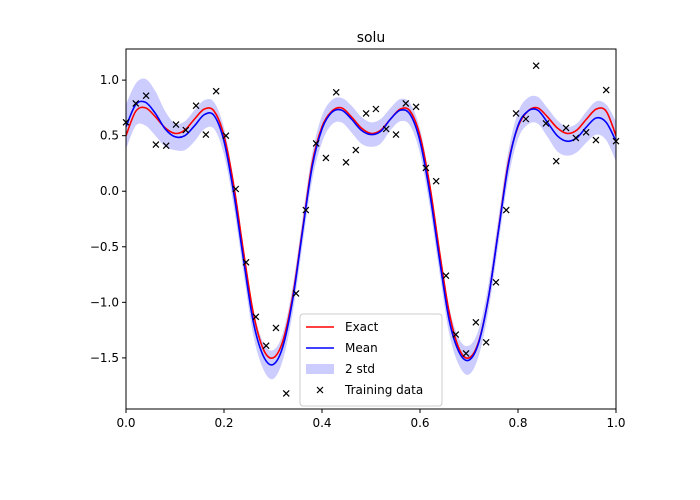  Describe the element at coordinates (321, 423) in the screenshot. I see `x-tick-label: 0.4` at that location.